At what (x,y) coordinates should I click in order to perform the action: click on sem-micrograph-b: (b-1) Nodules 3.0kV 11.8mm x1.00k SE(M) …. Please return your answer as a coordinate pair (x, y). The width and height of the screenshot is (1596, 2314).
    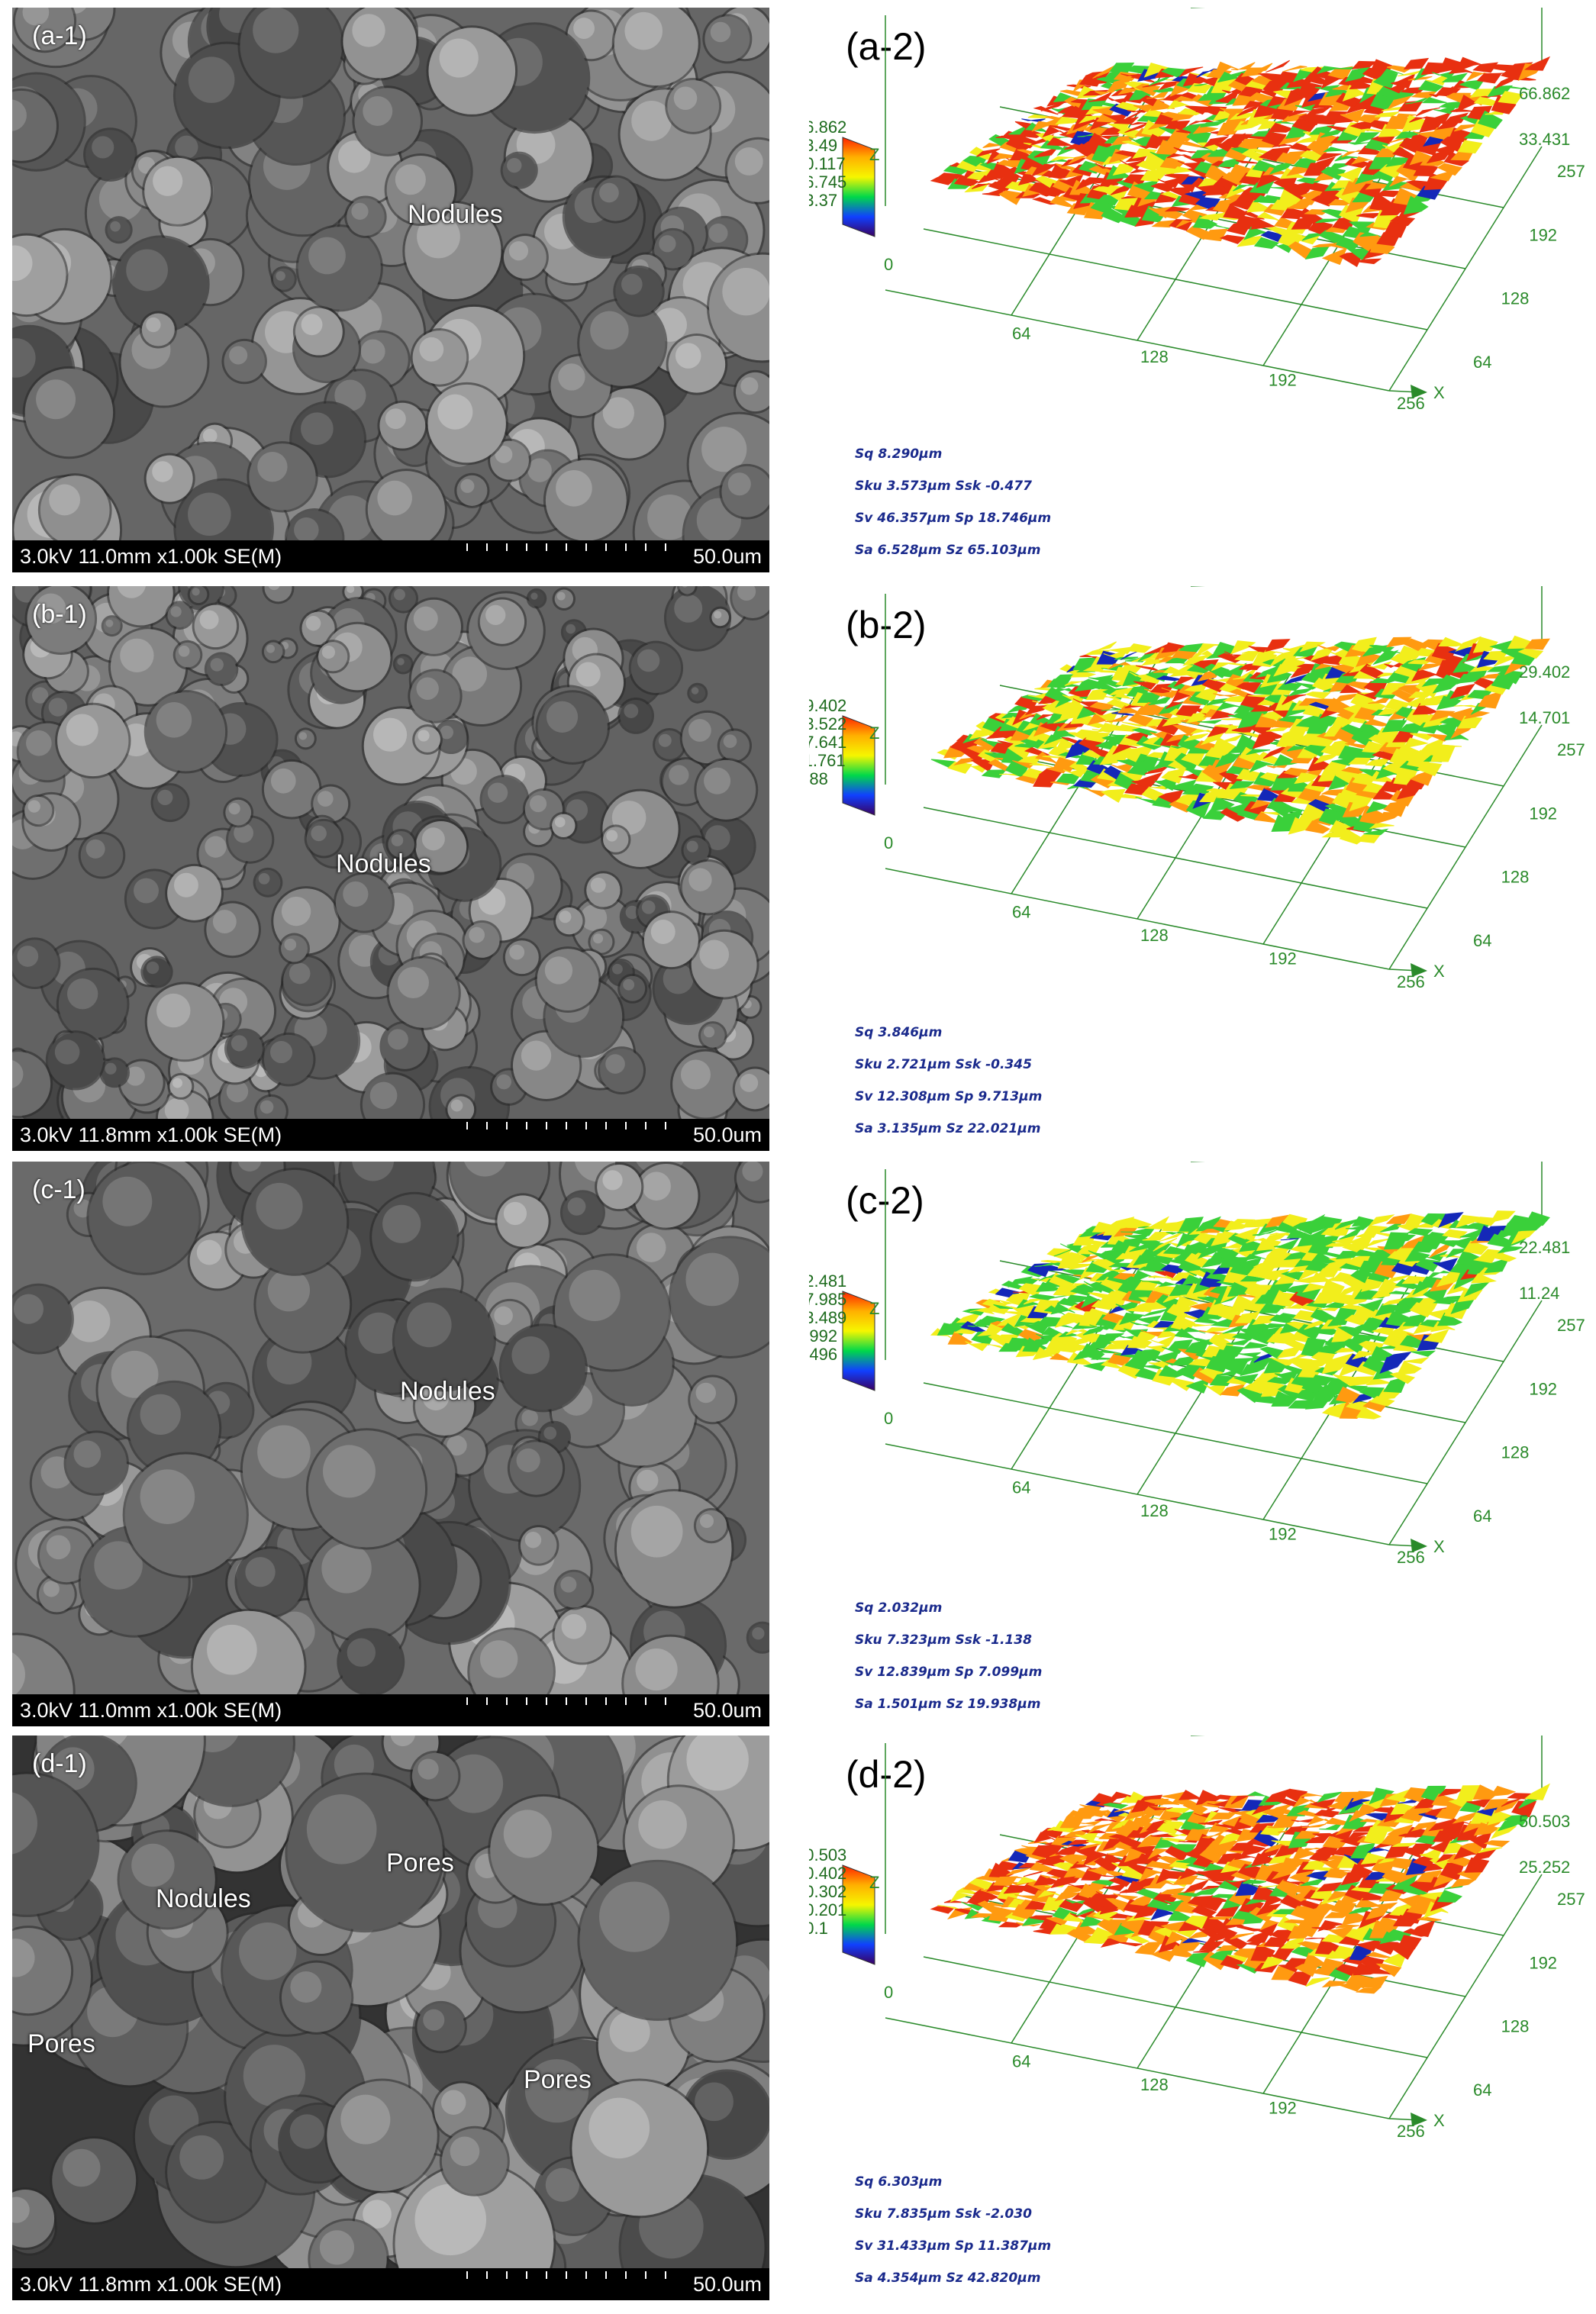
    Looking at the image, I should click on (390, 868).